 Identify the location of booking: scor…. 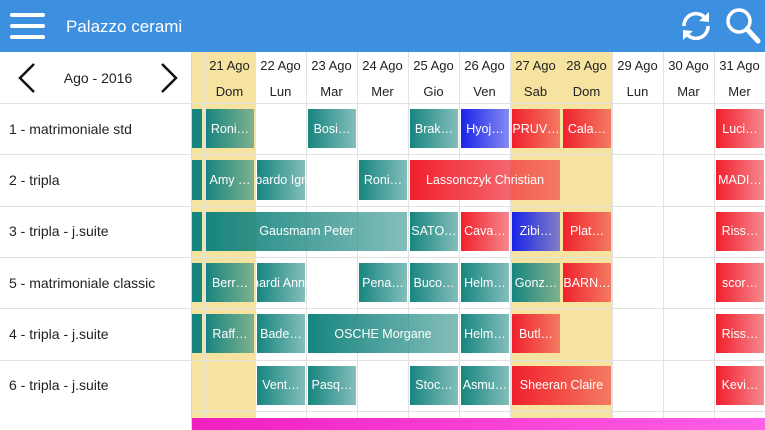
(740, 282).